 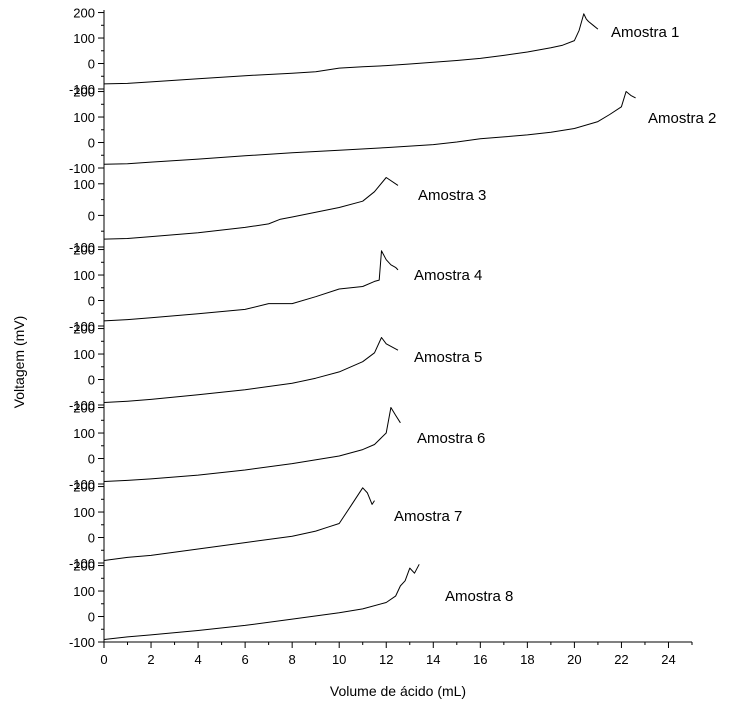 I want to click on x-tick-label: 6, so click(x=245, y=659).